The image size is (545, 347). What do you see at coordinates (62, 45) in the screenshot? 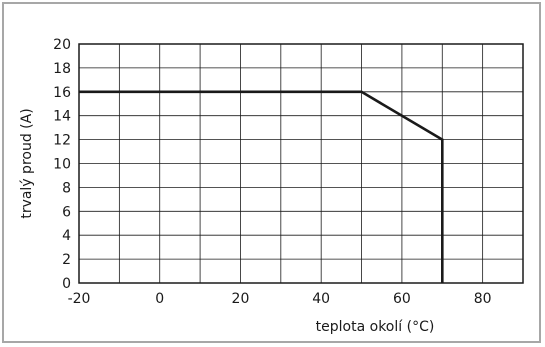
I see `y-tick-label: 20` at bounding box center [62, 45].